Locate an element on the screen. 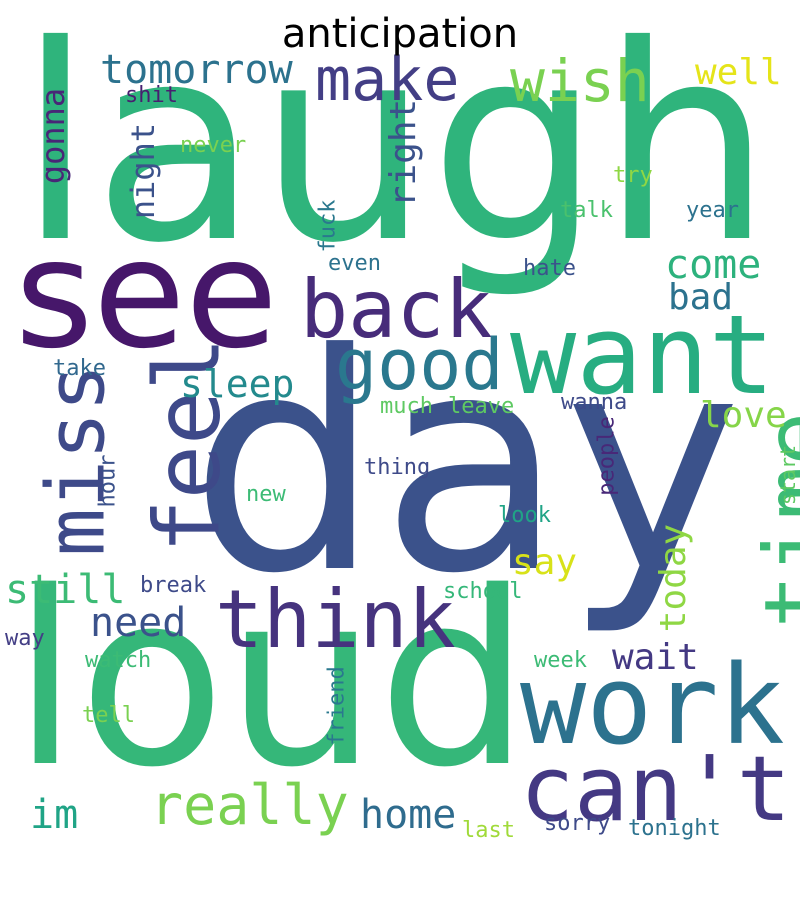 This screenshot has height=900, width=800. word-im: im is located at coordinates (54, 815).